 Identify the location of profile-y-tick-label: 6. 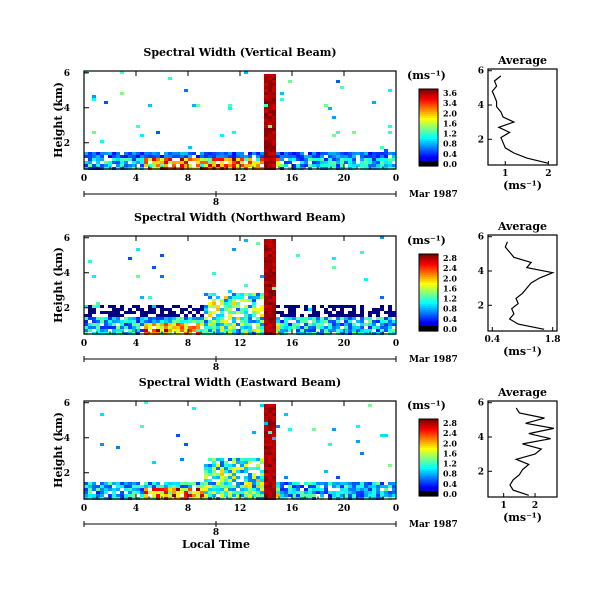
(481, 238).